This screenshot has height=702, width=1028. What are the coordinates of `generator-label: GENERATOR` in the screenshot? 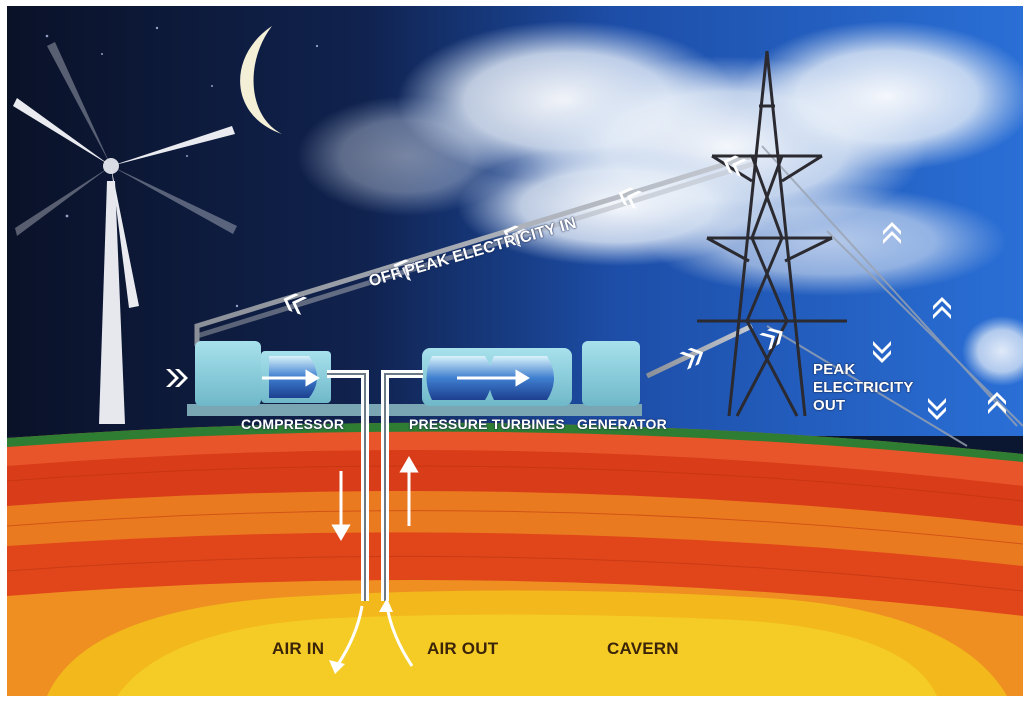 It's located at (622, 424).